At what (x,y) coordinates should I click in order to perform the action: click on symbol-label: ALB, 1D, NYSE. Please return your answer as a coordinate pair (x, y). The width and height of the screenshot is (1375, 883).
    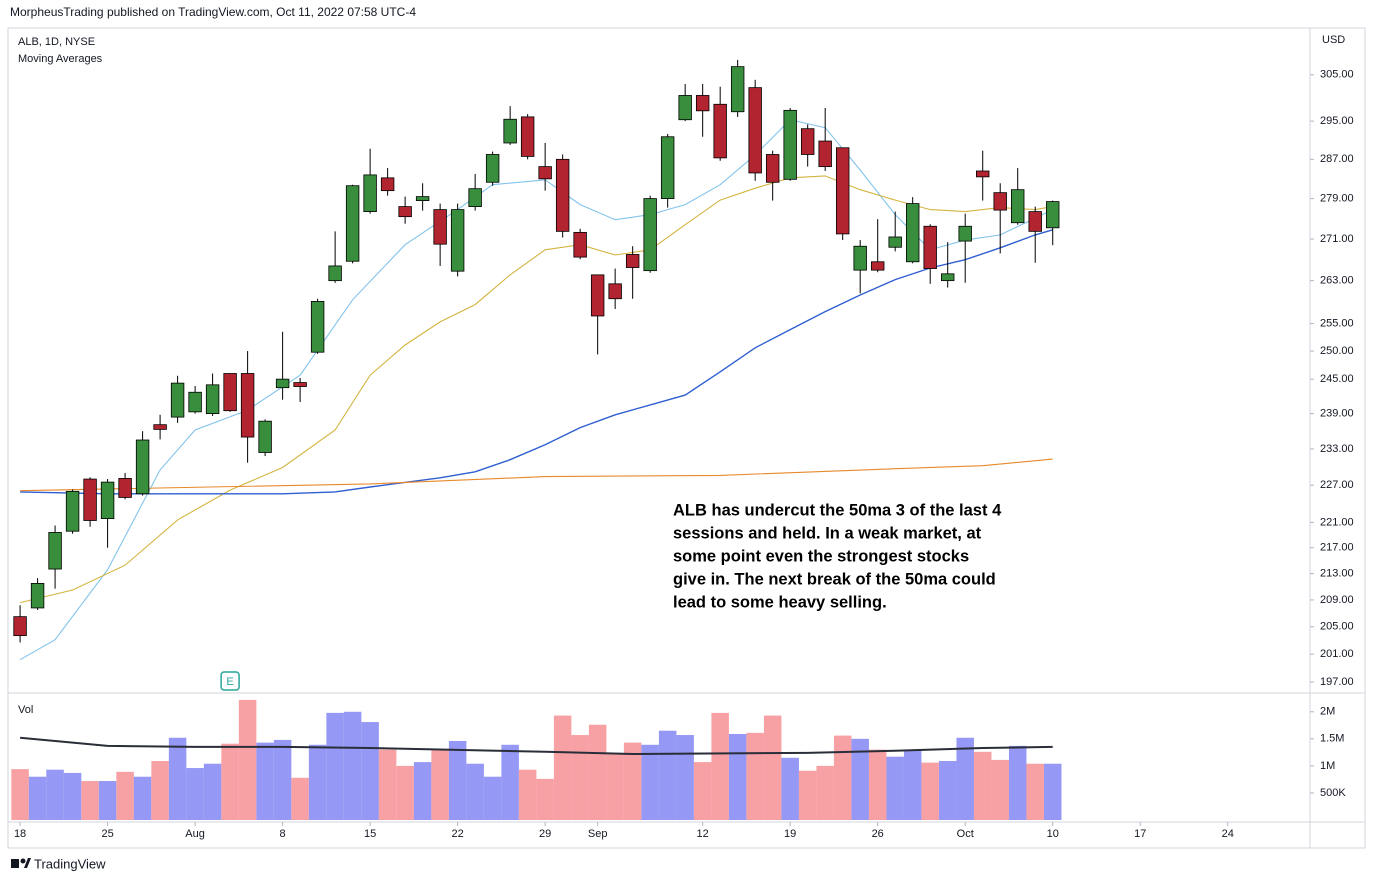
    Looking at the image, I should click on (56, 42).